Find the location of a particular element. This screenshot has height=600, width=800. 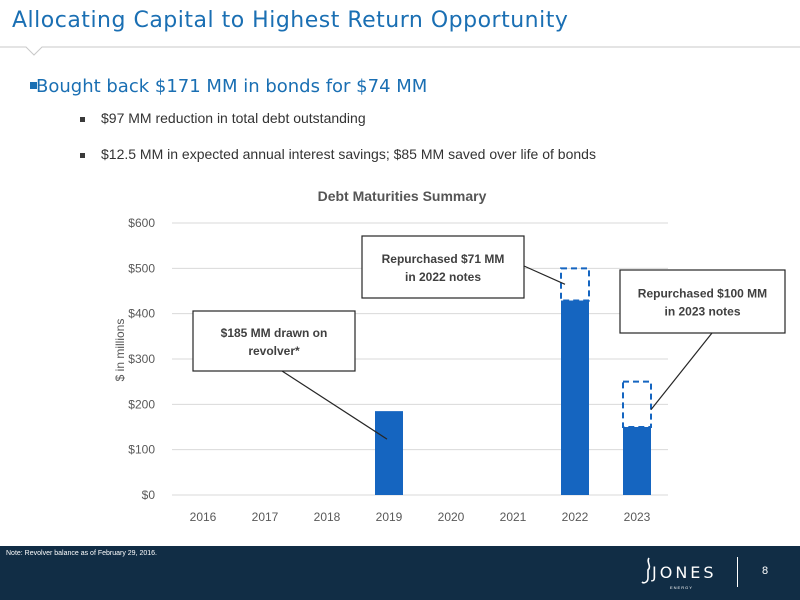

y-tick-label: $100 is located at coordinates (141, 450).